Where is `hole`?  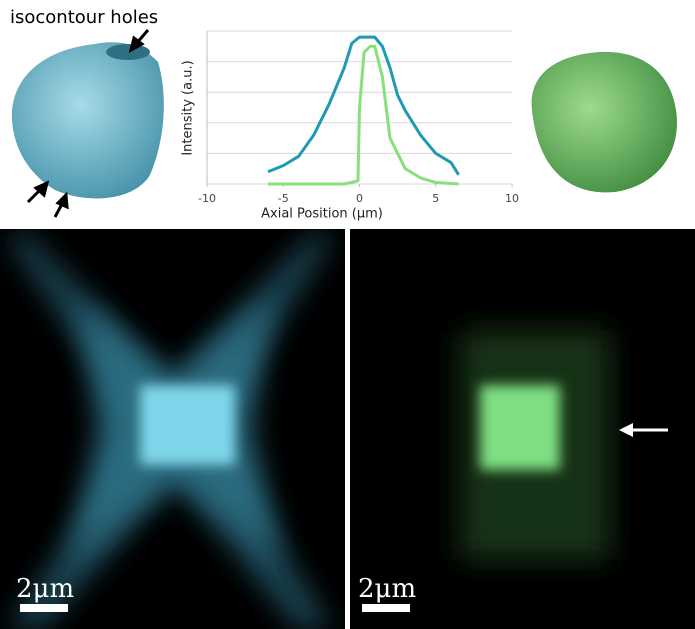
hole is located at coordinates (128, 52).